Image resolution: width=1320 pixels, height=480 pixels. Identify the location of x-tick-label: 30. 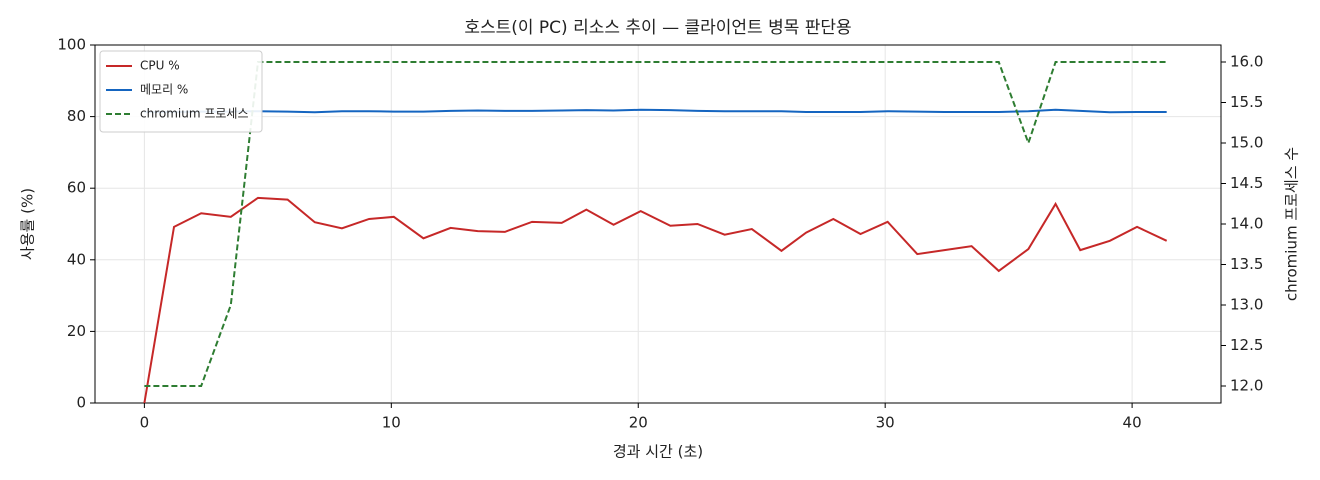
(885, 423).